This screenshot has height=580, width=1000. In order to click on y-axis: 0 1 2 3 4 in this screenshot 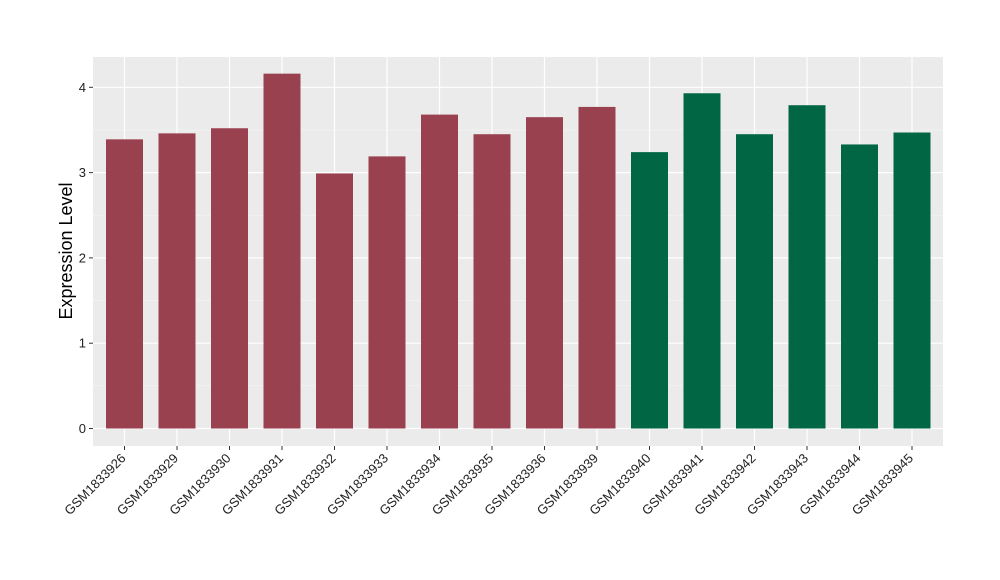, I will do `click(86, 258)`.